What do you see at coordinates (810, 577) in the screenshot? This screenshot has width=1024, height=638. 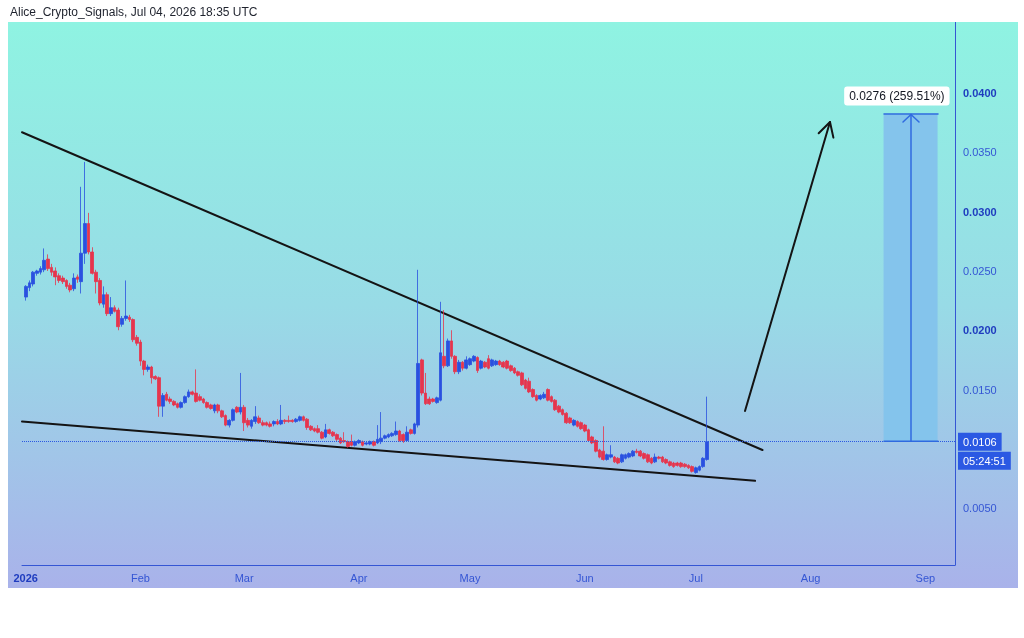 I see `x-tick-label: Aug` at bounding box center [810, 577].